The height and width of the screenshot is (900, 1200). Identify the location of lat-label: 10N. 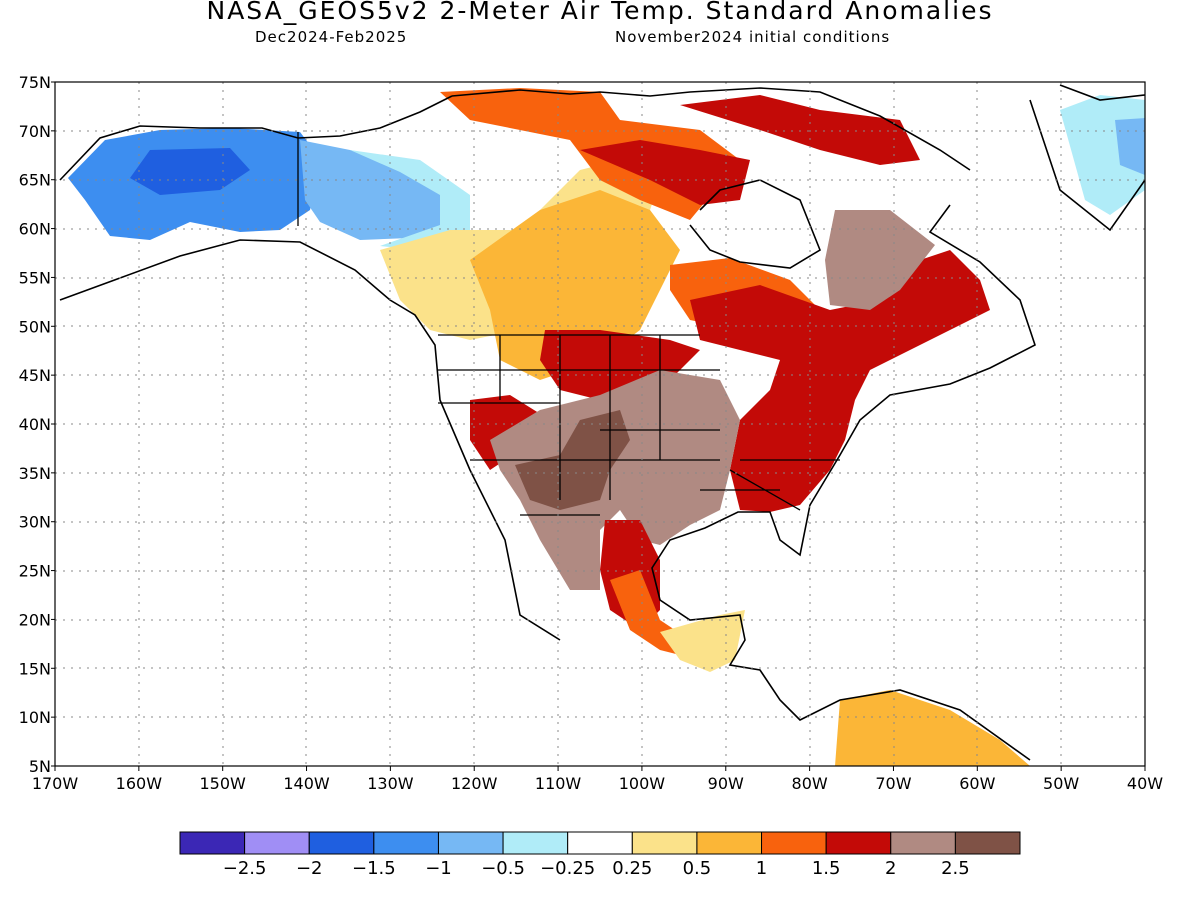
(35, 717).